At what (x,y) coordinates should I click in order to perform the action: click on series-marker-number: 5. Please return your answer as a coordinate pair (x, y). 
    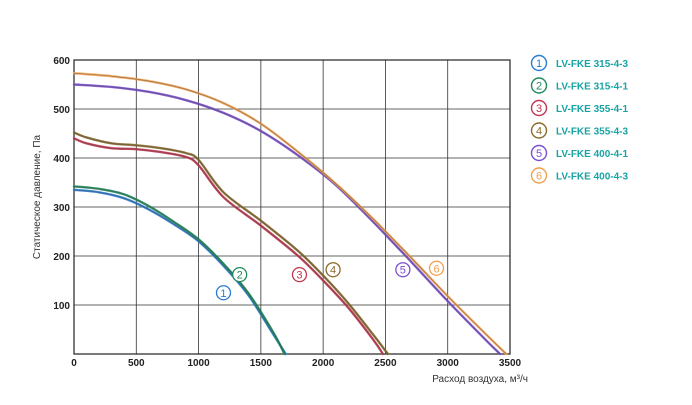
    Looking at the image, I should click on (403, 271).